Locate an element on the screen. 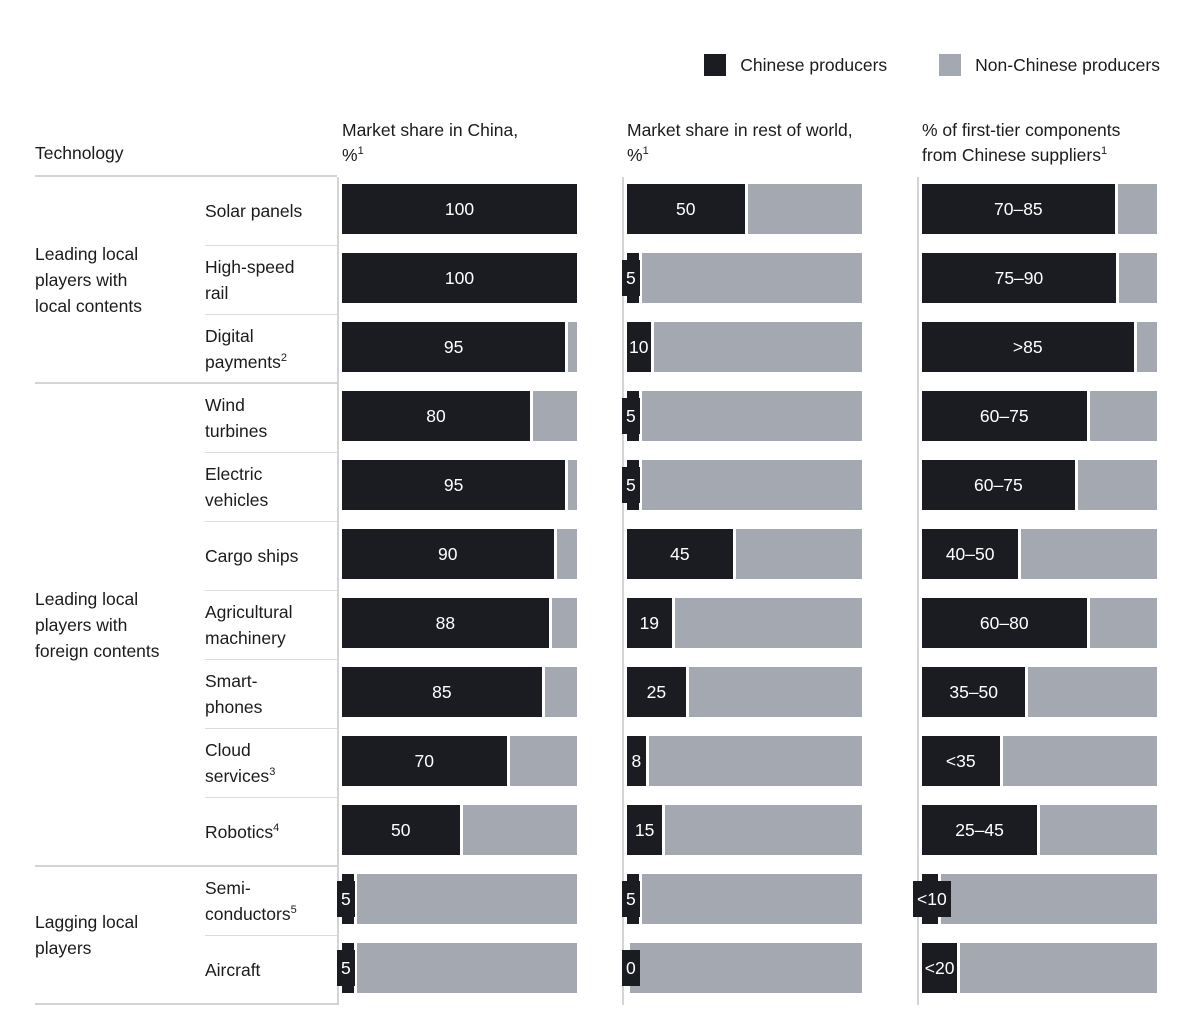 This screenshot has width=1186, height=1020. china-share-bar-cell: 5 is located at coordinates (479, 970).